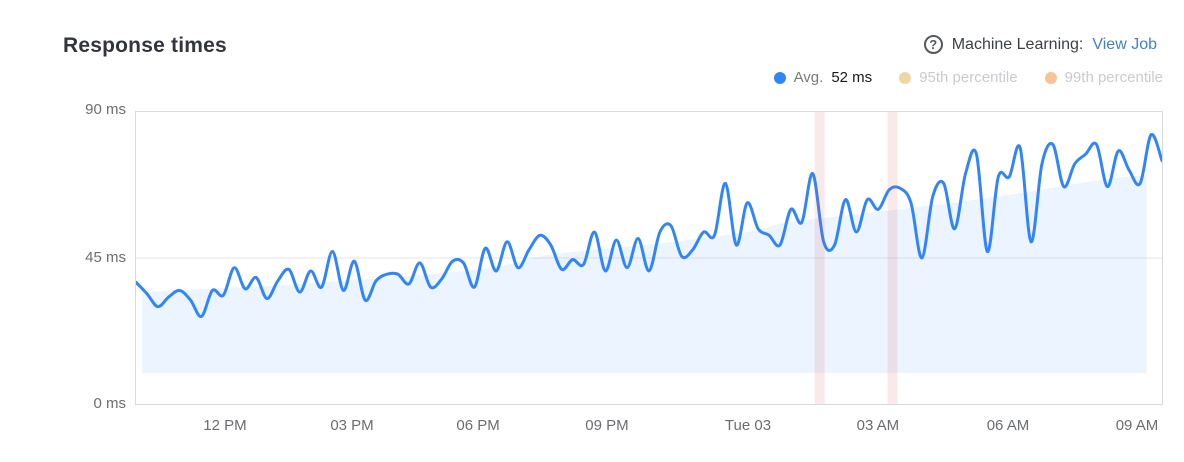 The image size is (1184, 462). Describe the element at coordinates (1050, 77) in the screenshot. I see `p99-series-dot-icon` at that location.